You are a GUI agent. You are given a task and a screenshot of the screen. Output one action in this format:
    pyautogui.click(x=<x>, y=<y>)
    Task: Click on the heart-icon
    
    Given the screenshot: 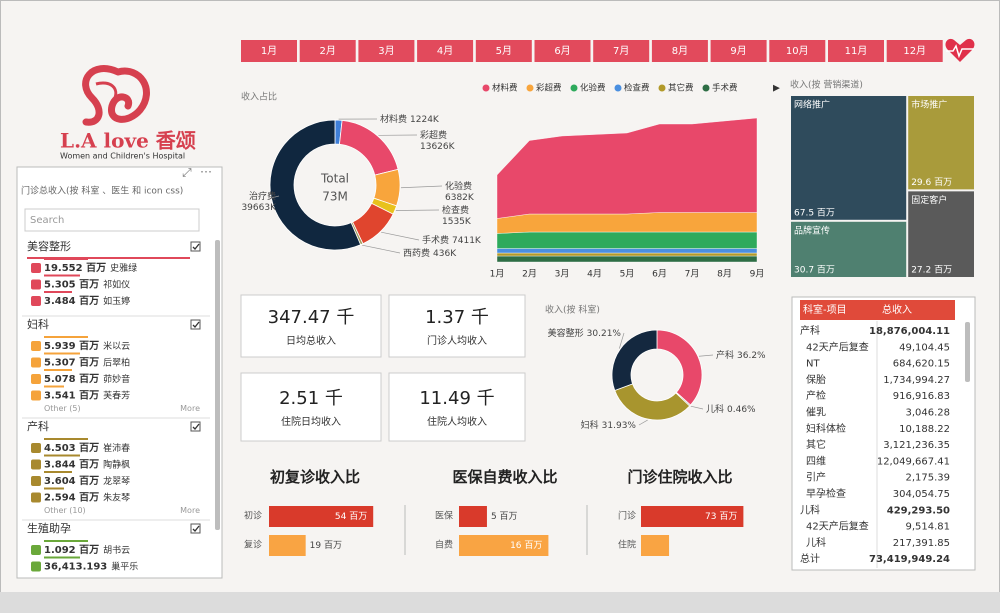 What is the action you would take?
    pyautogui.click(x=960, y=50)
    